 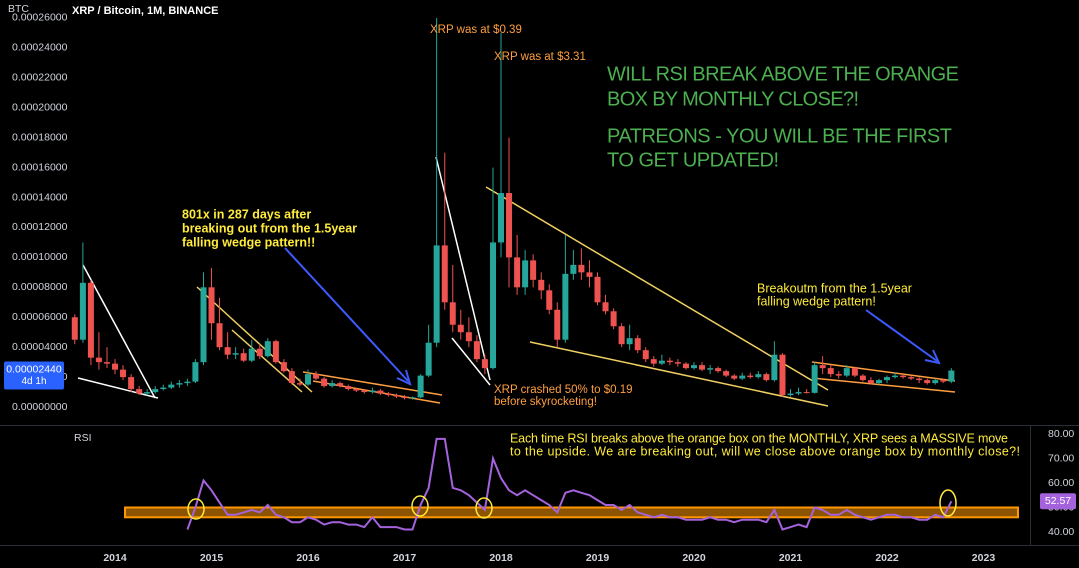 I want to click on x-tick-label: 2023, so click(x=984, y=558).